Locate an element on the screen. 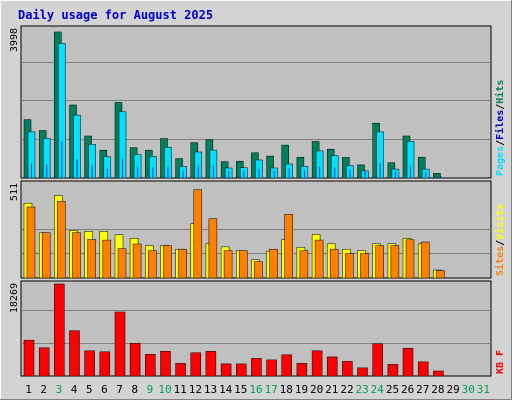  x-tick-label: 16 is located at coordinates (255, 389).